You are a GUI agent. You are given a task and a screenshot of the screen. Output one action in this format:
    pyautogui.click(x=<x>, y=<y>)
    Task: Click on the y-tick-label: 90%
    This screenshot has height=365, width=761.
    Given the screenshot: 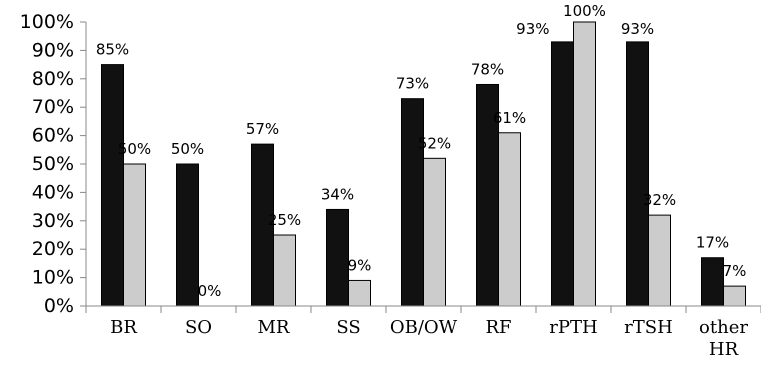 What is the action you would take?
    pyautogui.click(x=53, y=50)
    